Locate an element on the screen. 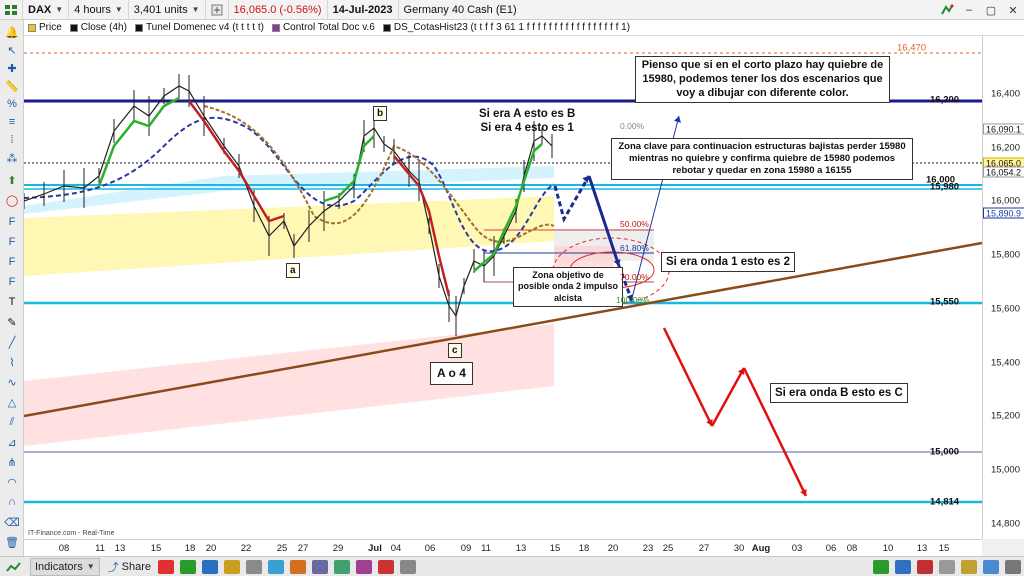 This screenshot has height=576, width=1024. legend-item: Tunel Domenec v4 (t t t t t) is located at coordinates (199, 27).